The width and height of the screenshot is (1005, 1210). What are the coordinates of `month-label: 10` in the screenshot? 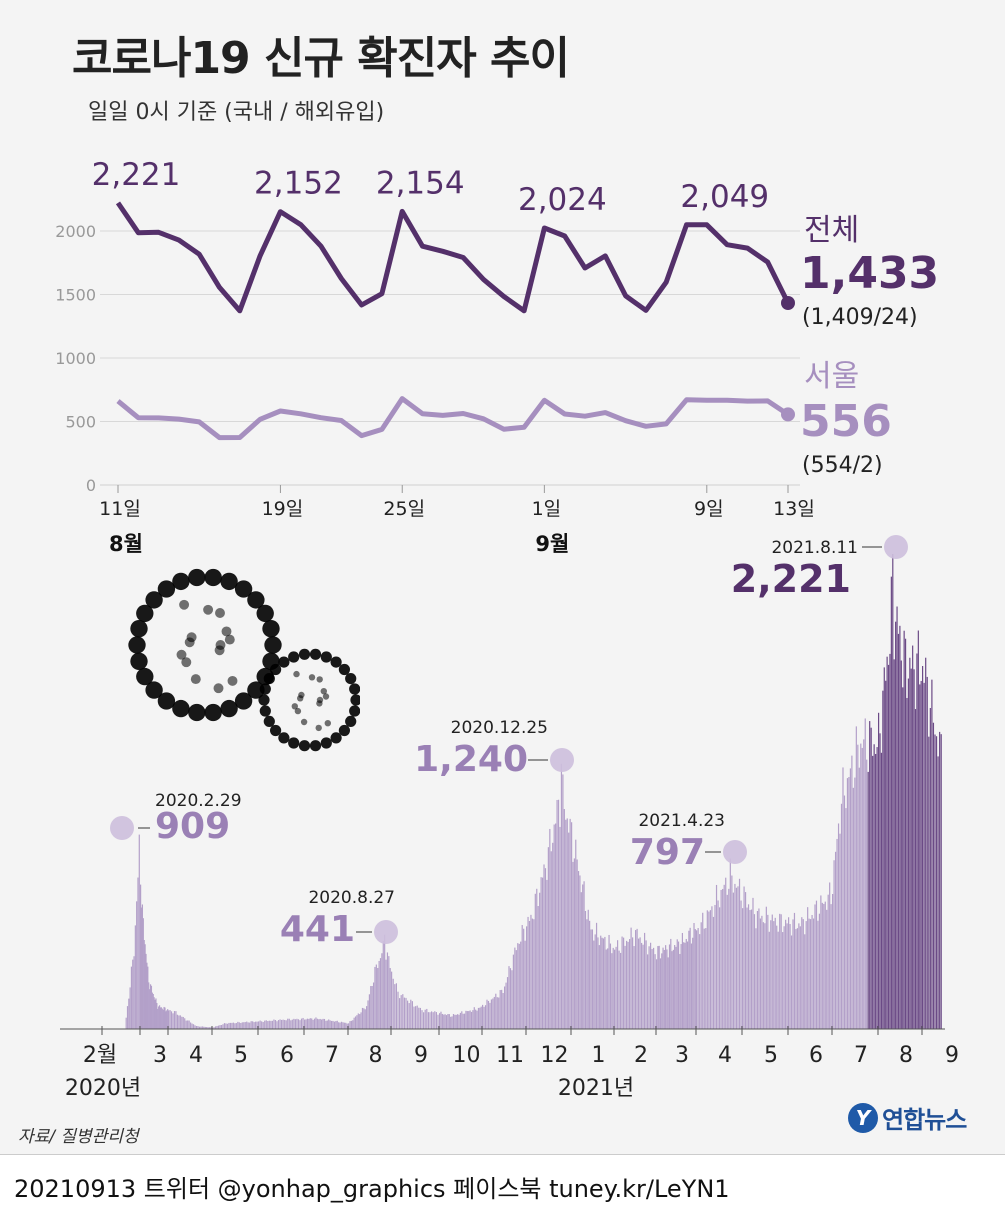 It's located at (467, 1055).